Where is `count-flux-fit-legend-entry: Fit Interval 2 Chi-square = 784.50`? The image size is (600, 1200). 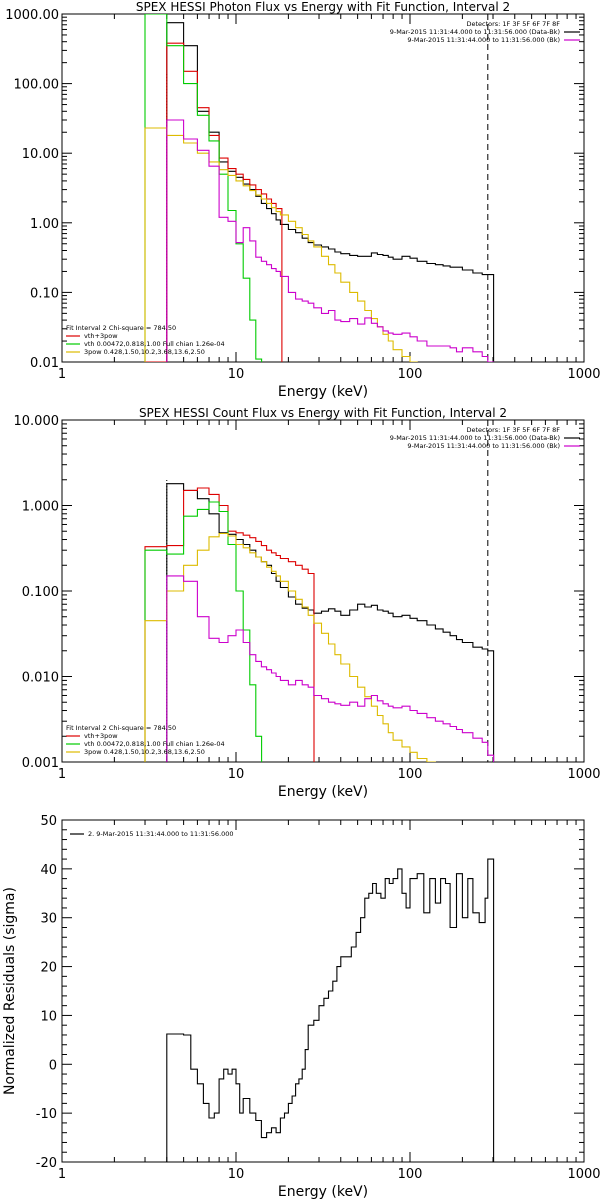
count-flux-fit-legend-entry: Fit Interval 2 Chi-square = 784.50 is located at coordinates (121, 728).